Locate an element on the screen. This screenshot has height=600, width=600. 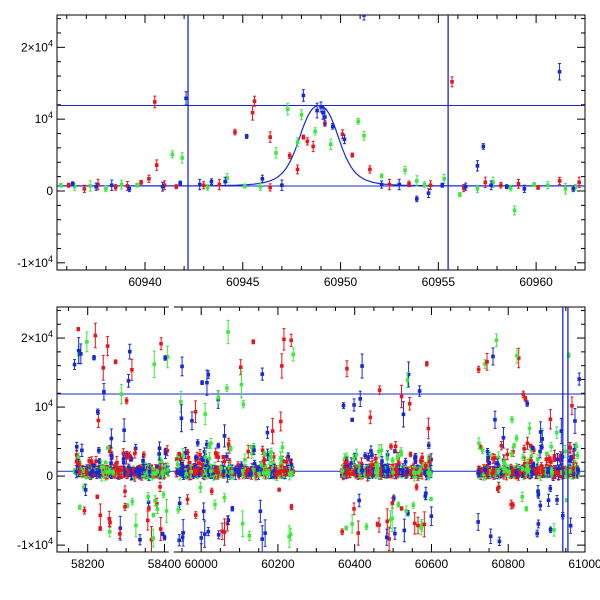
x-tick-label: 60400 is located at coordinates (355, 564).